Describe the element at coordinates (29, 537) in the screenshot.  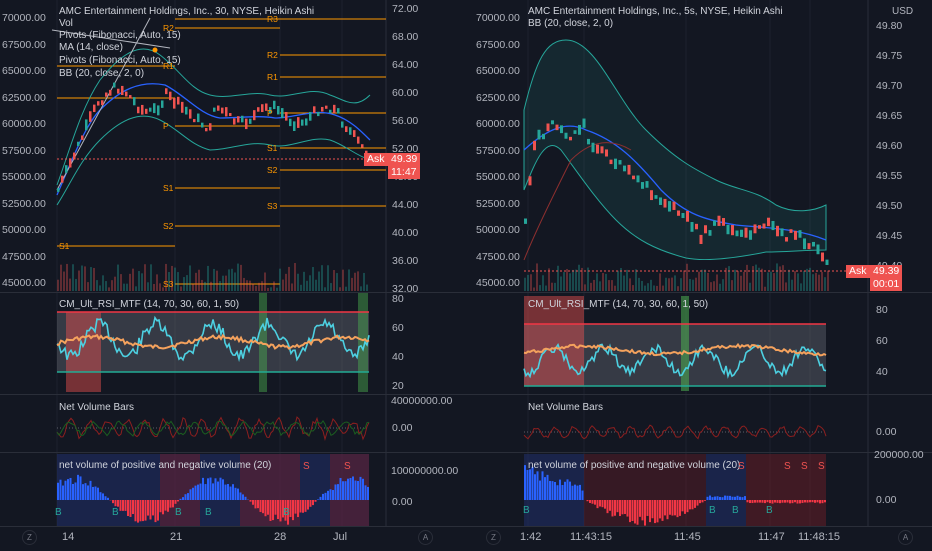
I see `zoom-button-left: Z` at that location.